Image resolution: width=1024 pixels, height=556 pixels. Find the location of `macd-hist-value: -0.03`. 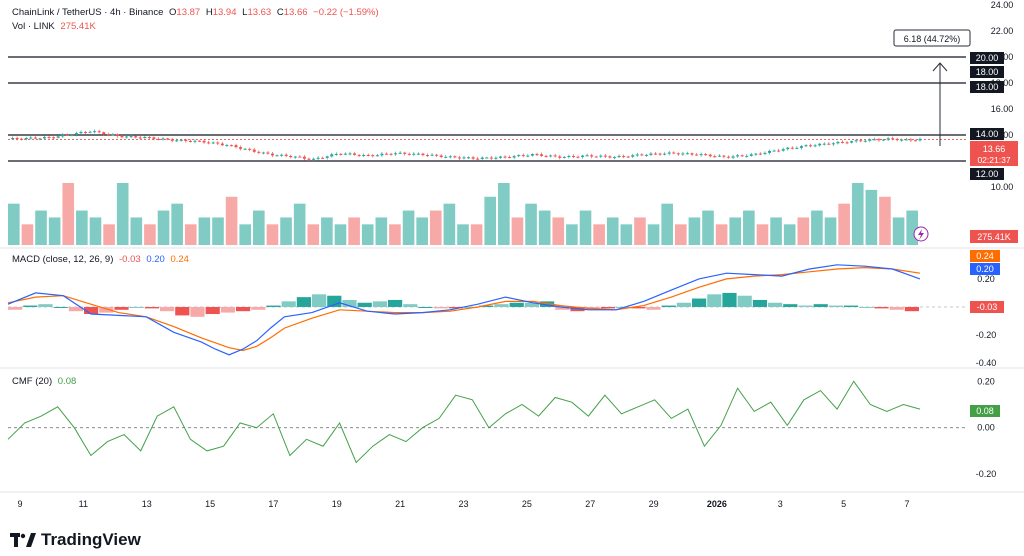

macd-hist-value: -0.03 is located at coordinates (130, 259).